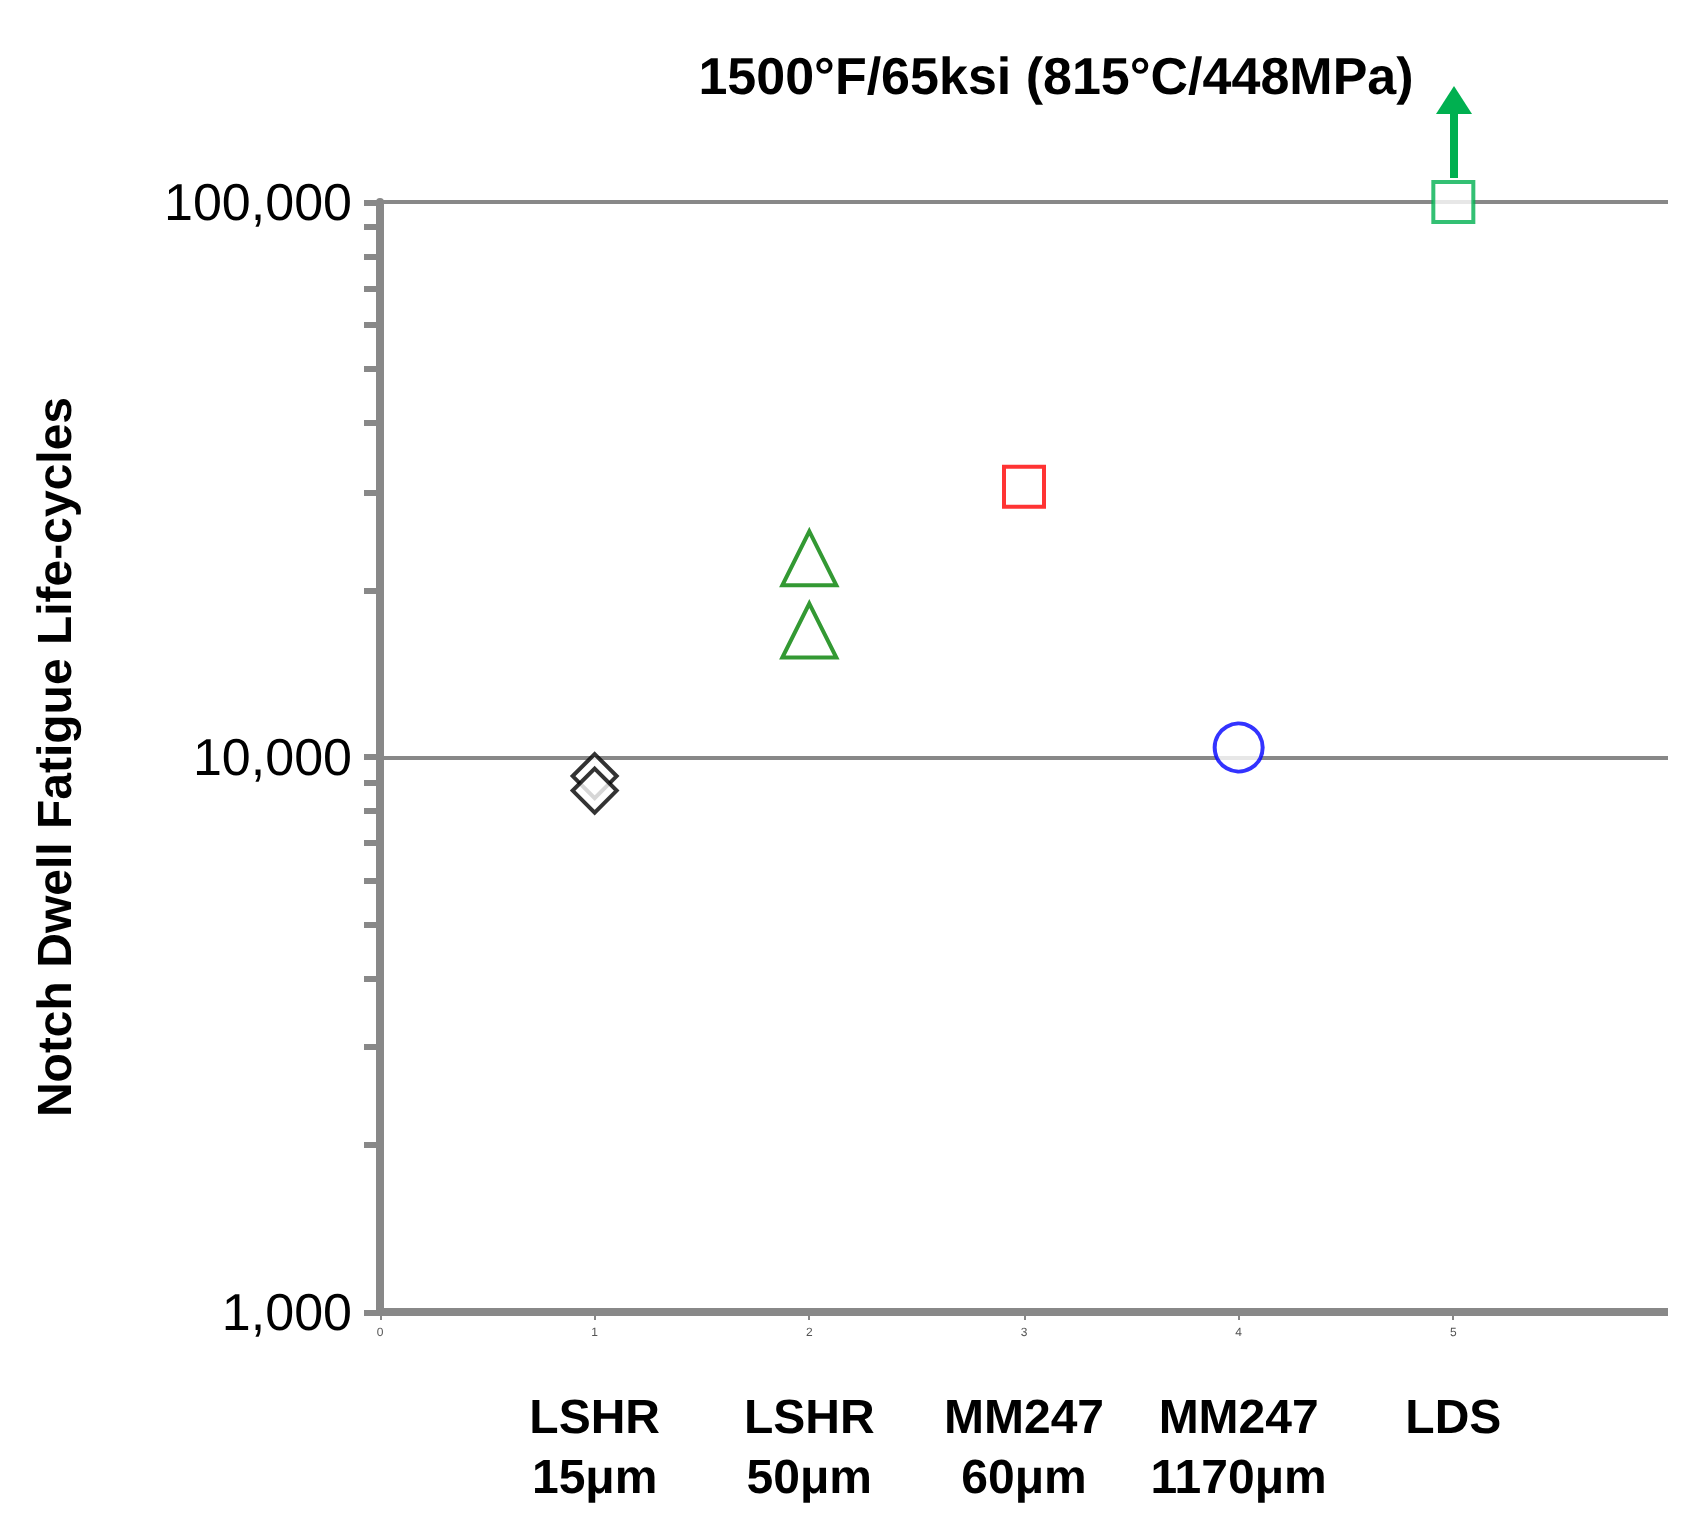 The width and height of the screenshot is (1684, 1532). Describe the element at coordinates (286, 1312) in the screenshot. I see `y-tick-label: 1,000` at that location.